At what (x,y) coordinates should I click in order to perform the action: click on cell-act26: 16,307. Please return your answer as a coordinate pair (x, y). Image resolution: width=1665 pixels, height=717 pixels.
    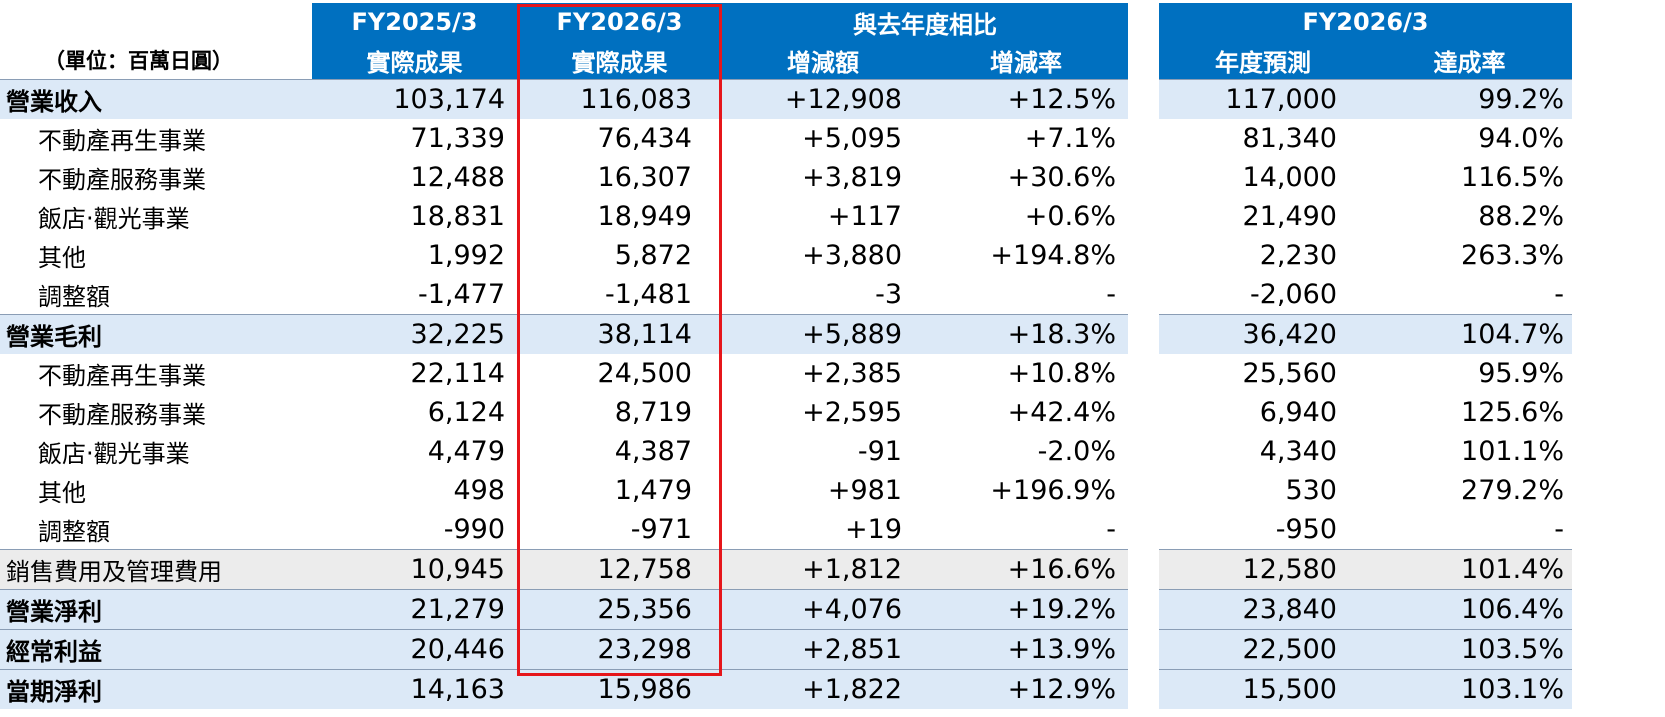
    Looking at the image, I should click on (619, 177).